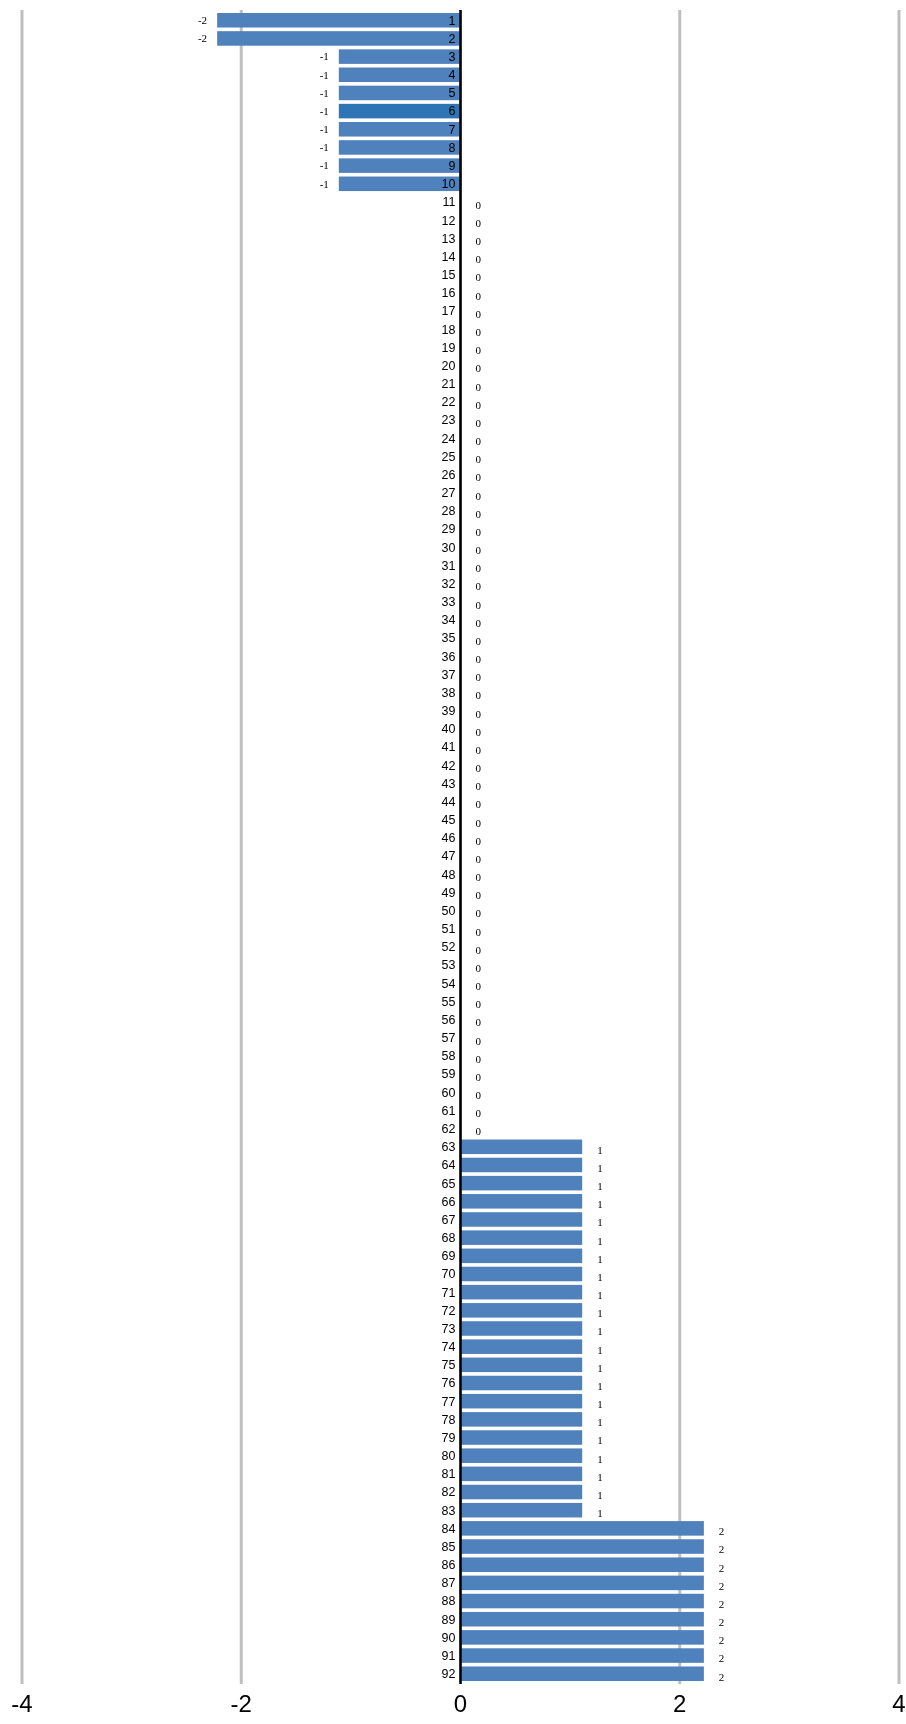 The image size is (906, 1724). Describe the element at coordinates (448, 1310) in the screenshot. I see `y-tick-label: 72` at that location.